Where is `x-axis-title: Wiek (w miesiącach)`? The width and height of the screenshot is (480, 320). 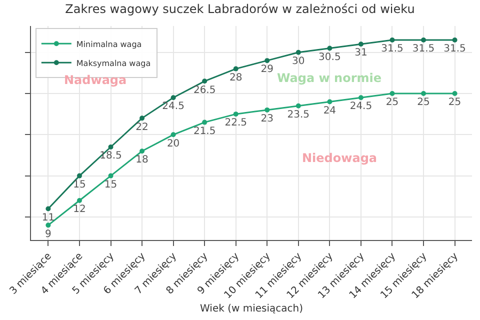
x-axis-title: Wiek (w miesiącach) is located at coordinates (252, 309).